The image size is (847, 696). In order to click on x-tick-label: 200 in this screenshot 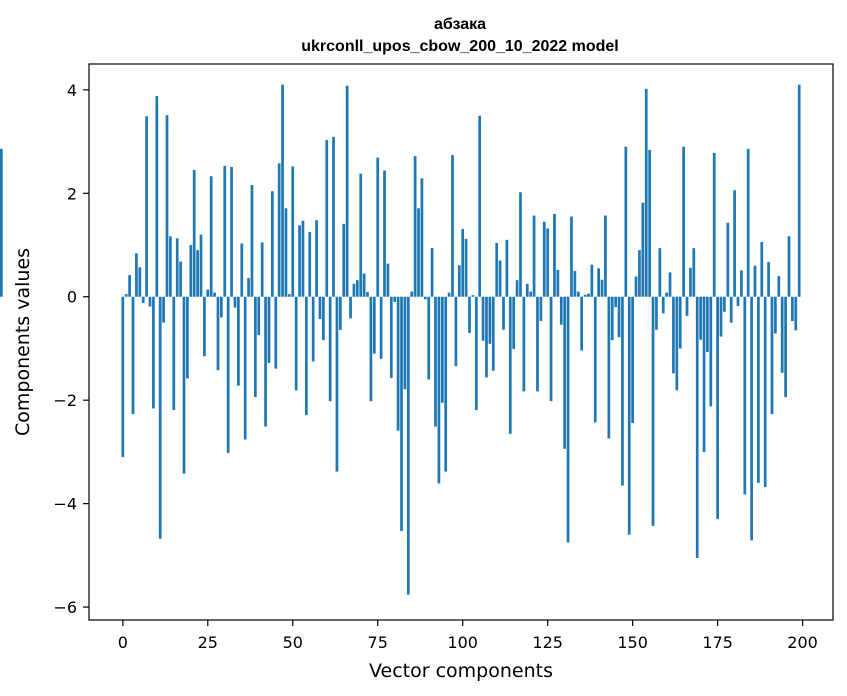, I will do `click(802, 642)`.